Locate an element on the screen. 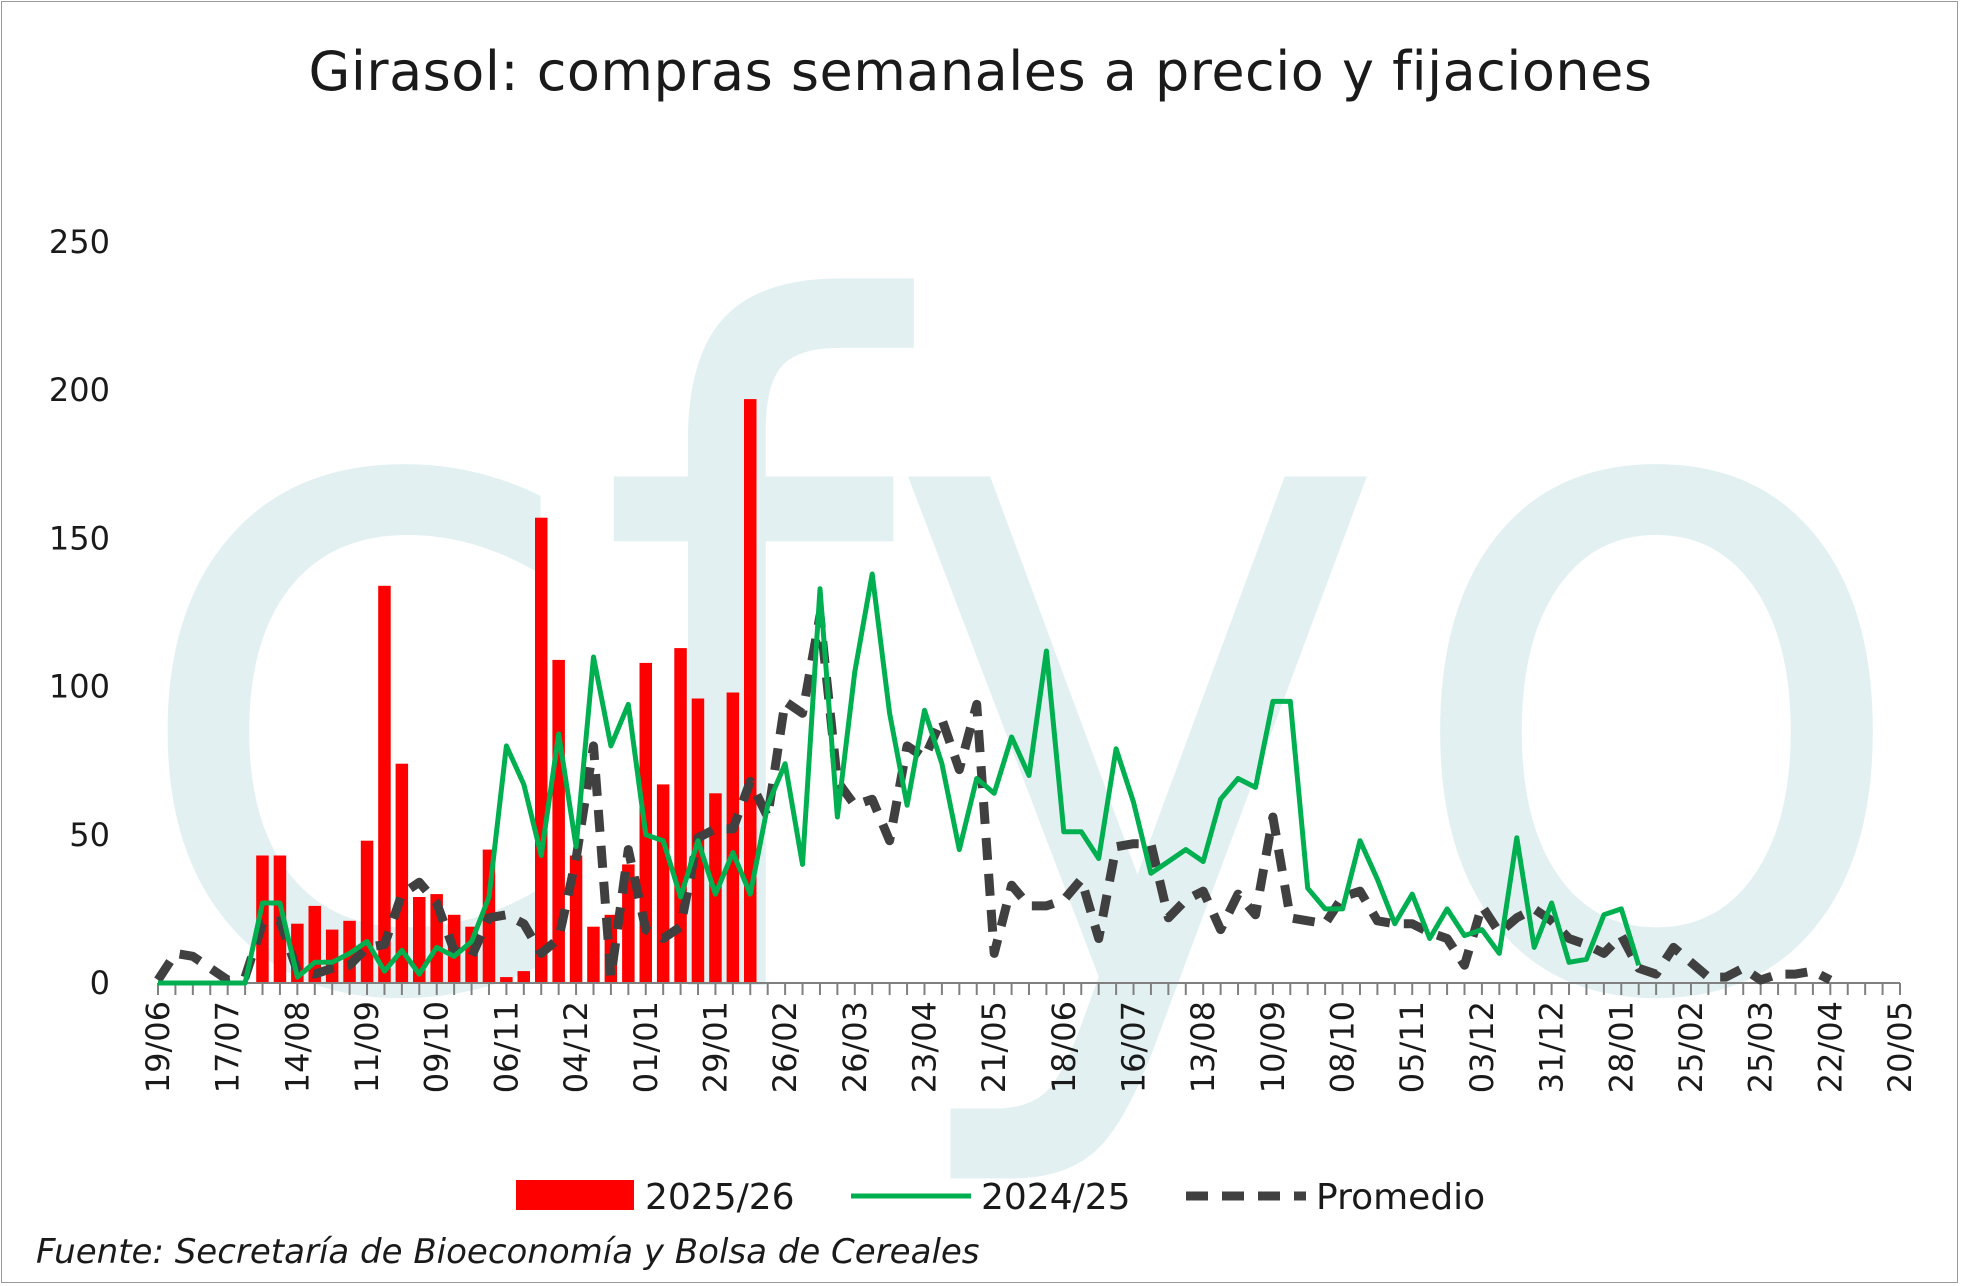 Image resolution: width=1961 pixels, height=1286 pixels. legend-label: Promedio is located at coordinates (1400, 1197).